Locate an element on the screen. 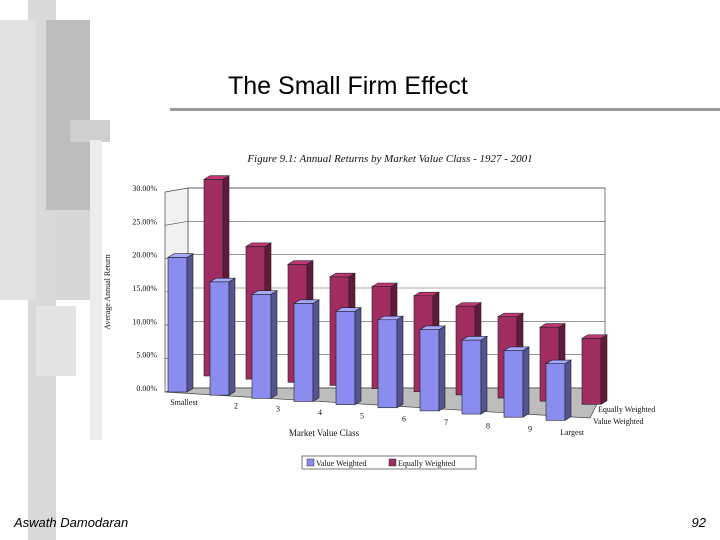  legend-label-value-weighted: Value Weighted is located at coordinates (341, 463).